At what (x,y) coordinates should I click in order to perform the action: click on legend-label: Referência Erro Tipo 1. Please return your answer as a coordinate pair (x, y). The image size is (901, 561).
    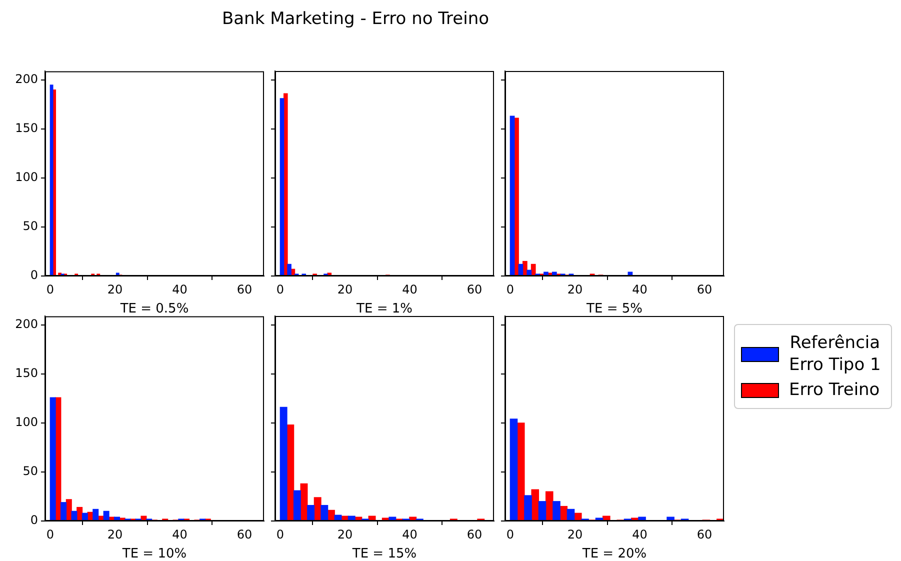
    Looking at the image, I should click on (835, 354).